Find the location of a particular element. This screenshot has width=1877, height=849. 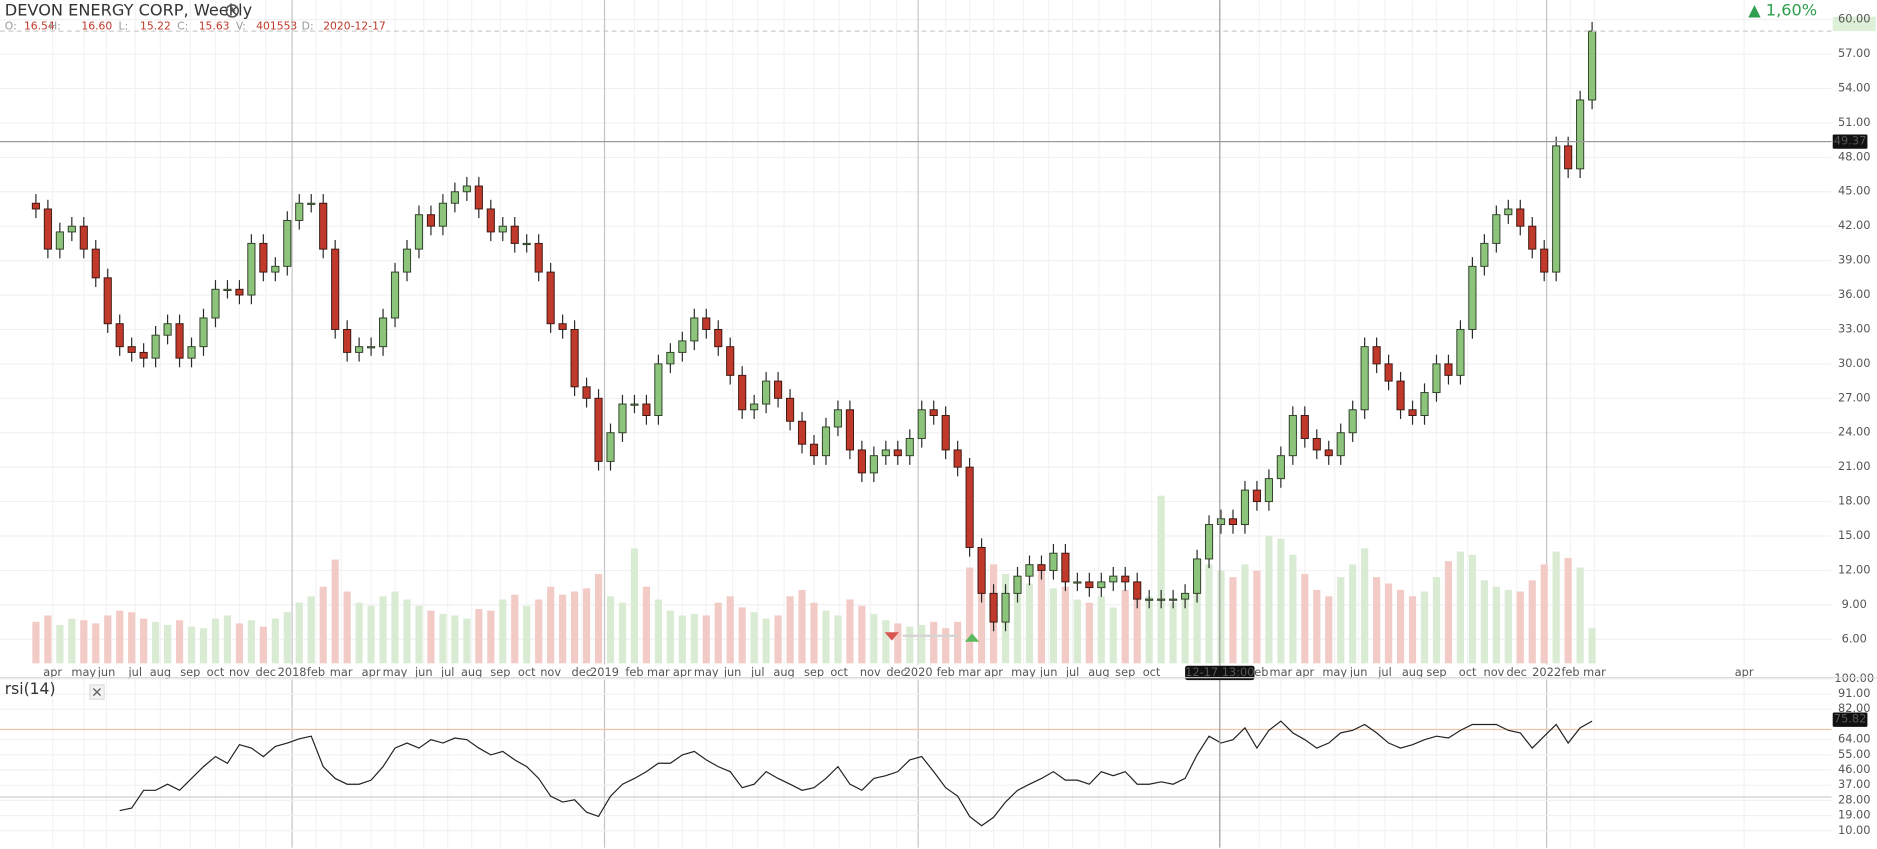

settings-icon is located at coordinates (232, 11).